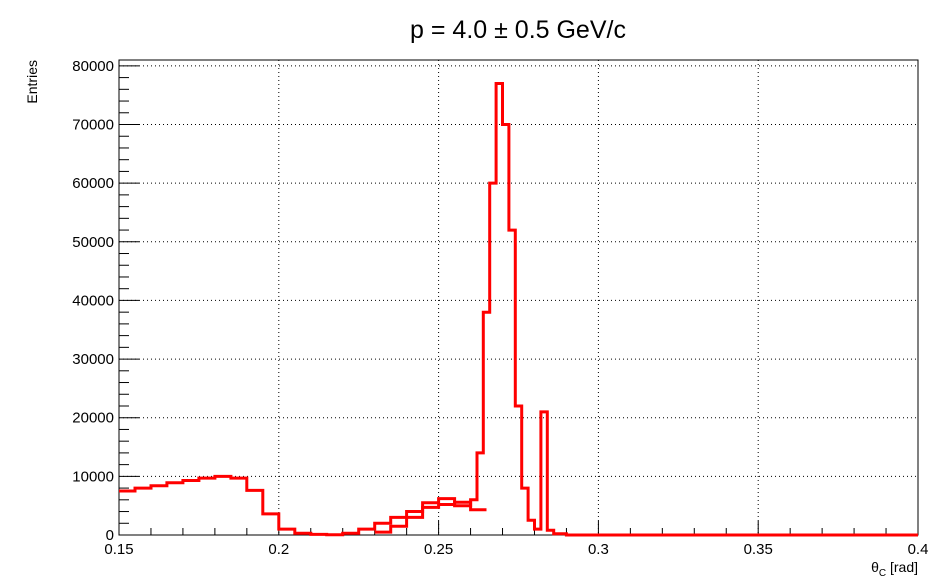  I want to click on y-tick-label: 40000, so click(93, 300).